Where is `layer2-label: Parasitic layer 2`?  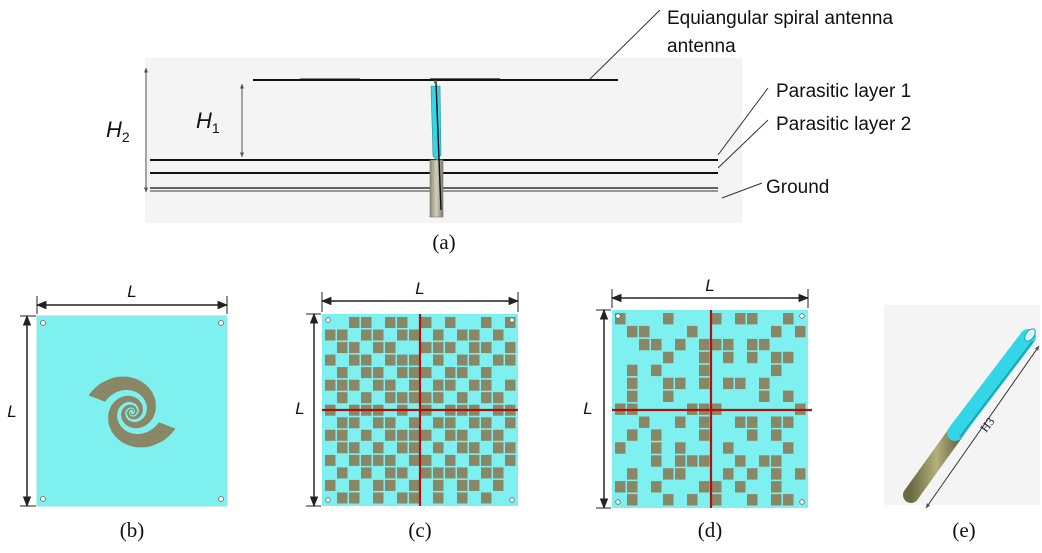 layer2-label: Parasitic layer 2 is located at coordinates (843, 124).